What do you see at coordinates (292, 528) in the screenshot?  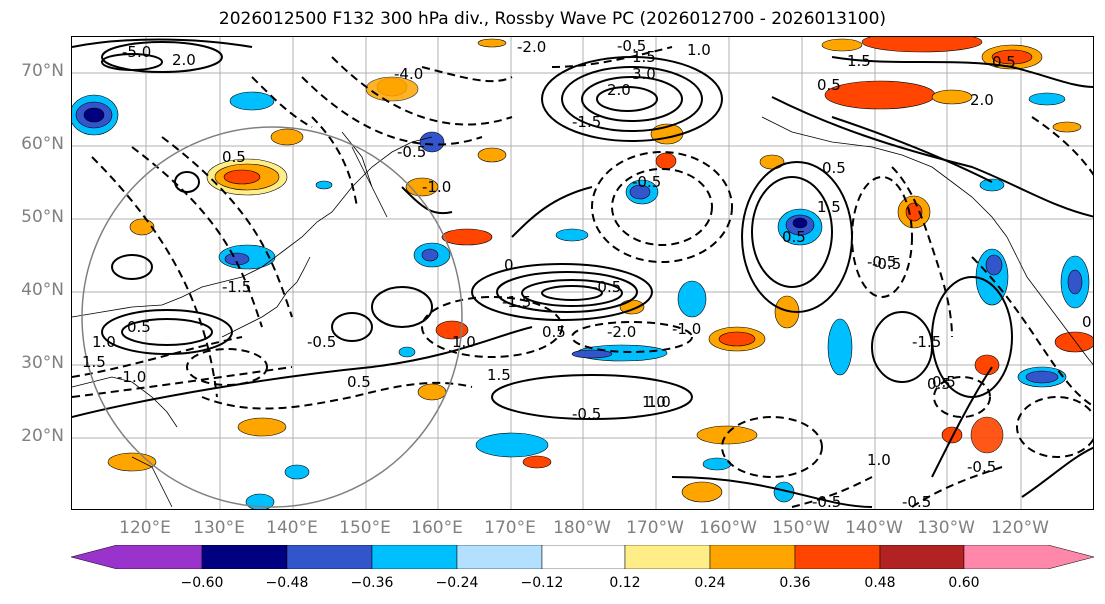 I see `lon-label-140e: 140°E` at bounding box center [292, 528].